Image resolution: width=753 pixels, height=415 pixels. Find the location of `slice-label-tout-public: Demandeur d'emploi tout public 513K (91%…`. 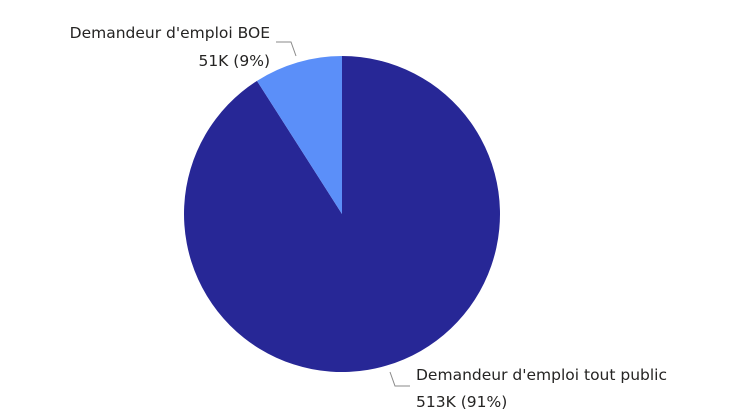

slice-label-tout-public: Demandeur d'emploi tout public 513K (91%… is located at coordinates (528, 388).